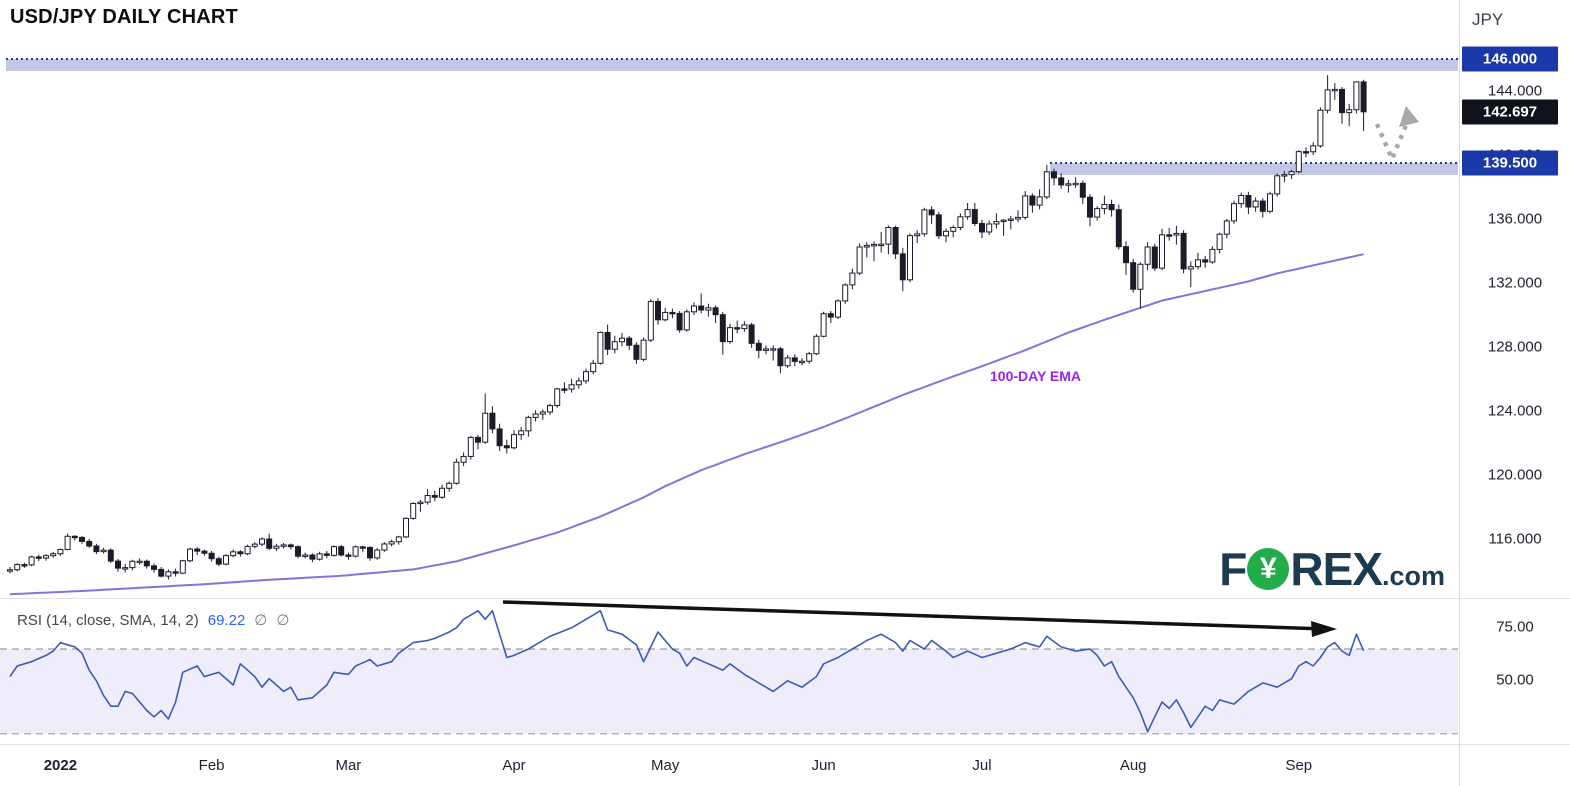  I want to click on price-tick-label: 124.000, so click(1515, 411).